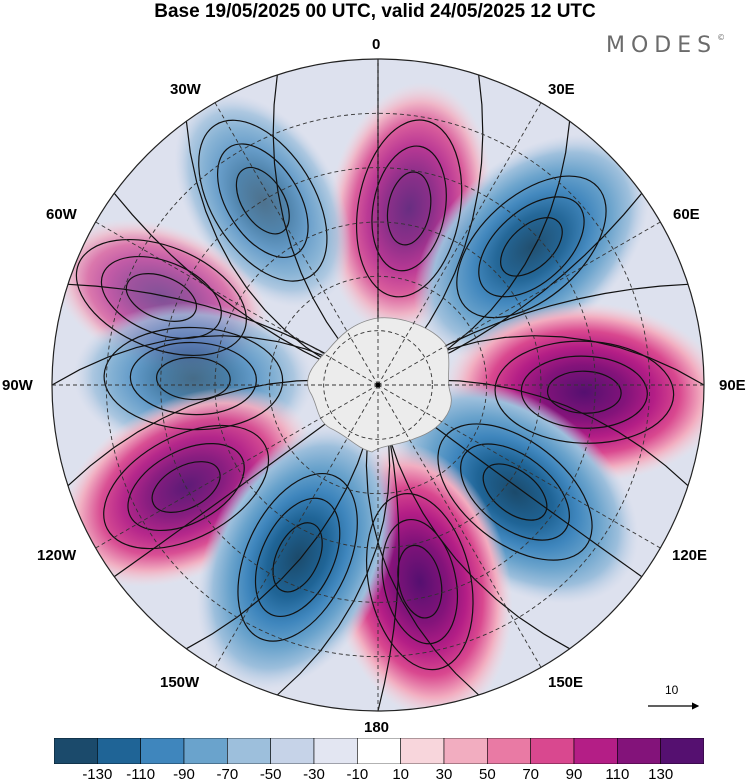 This screenshot has width=750, height=783. I want to click on colorbar-tick-label: 50, so click(487, 774).